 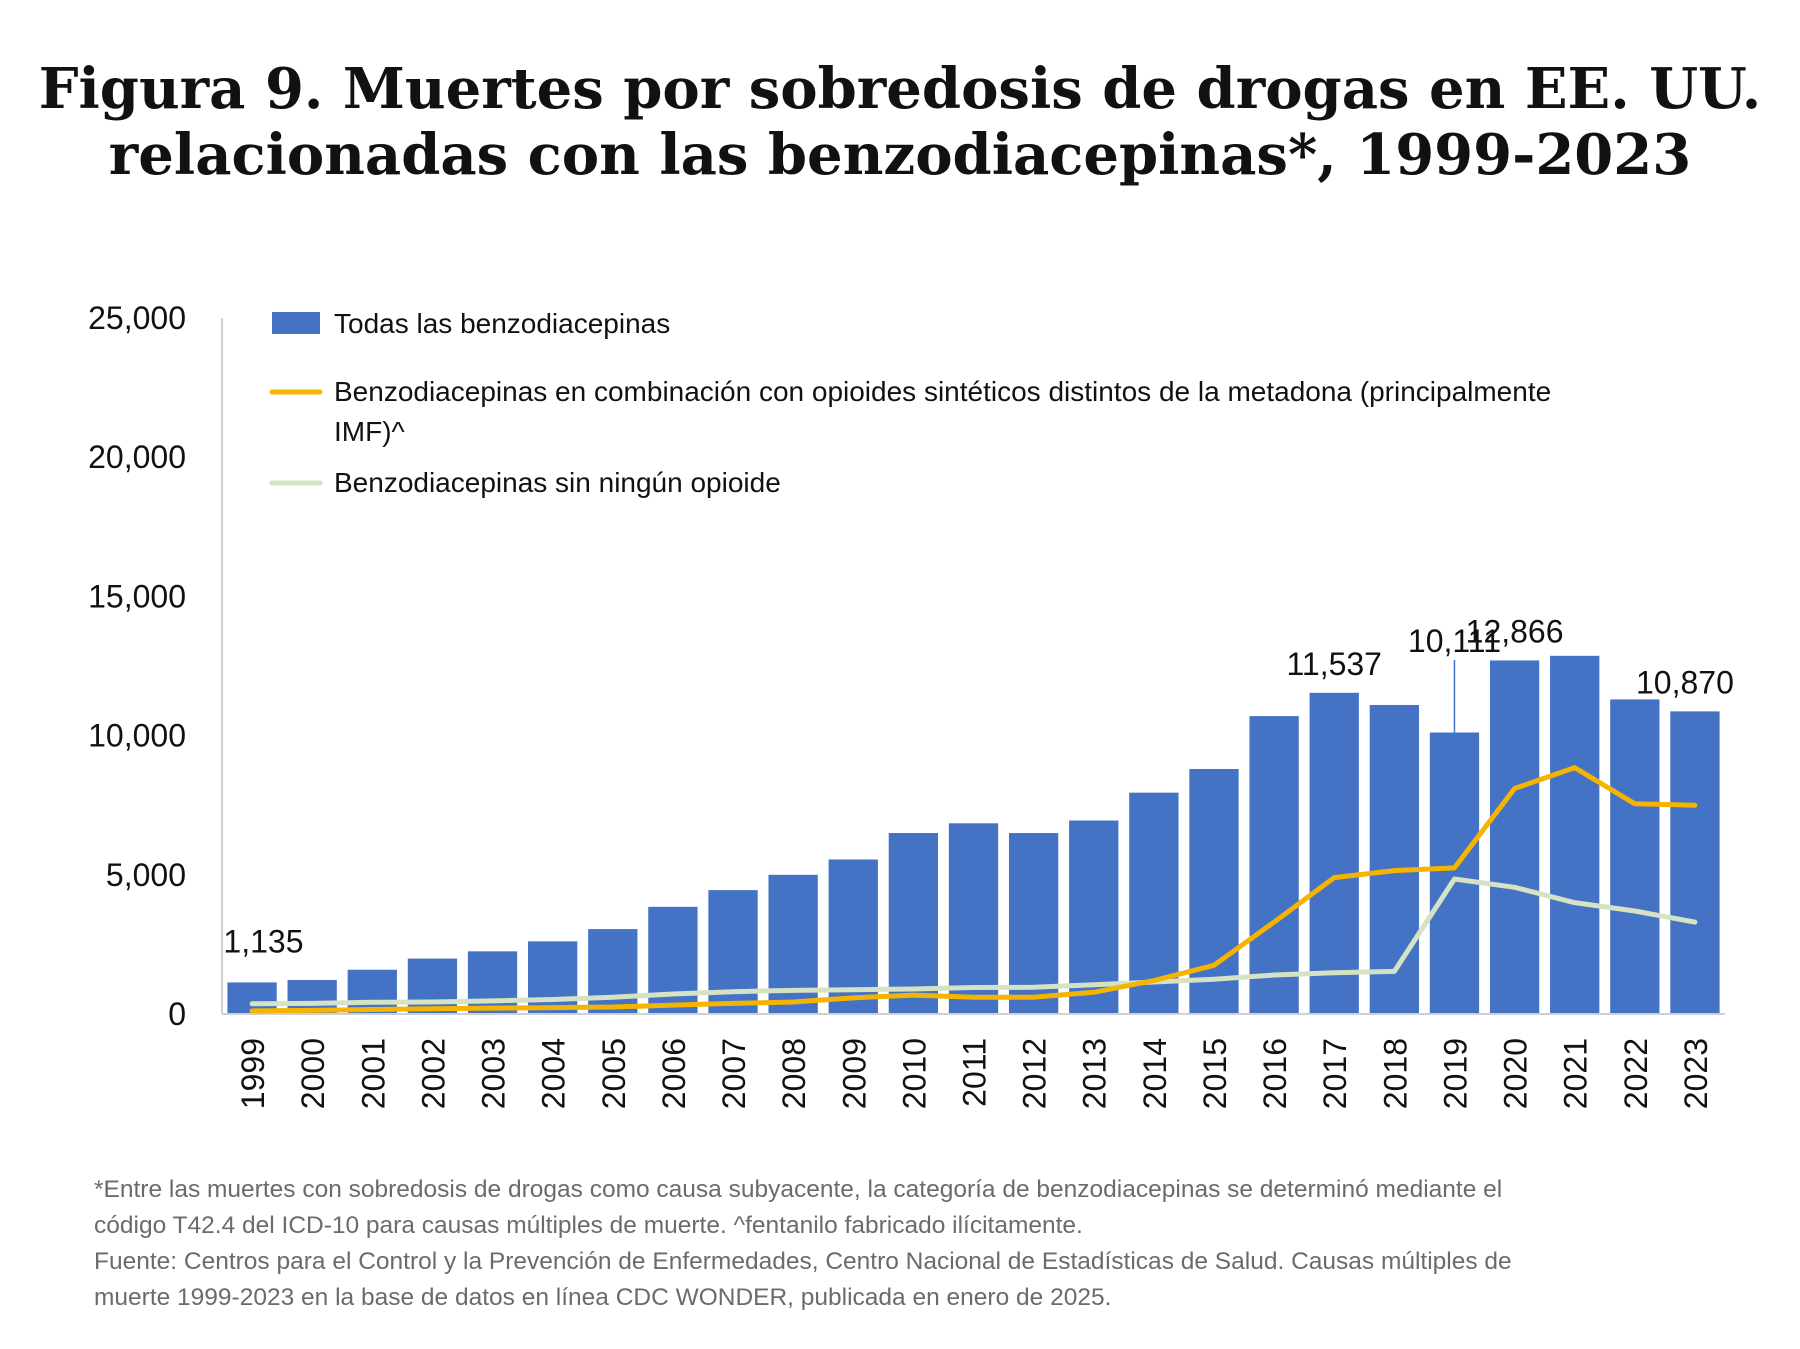 I want to click on x-tick-label: 2012, so click(x=1035, y=1073).